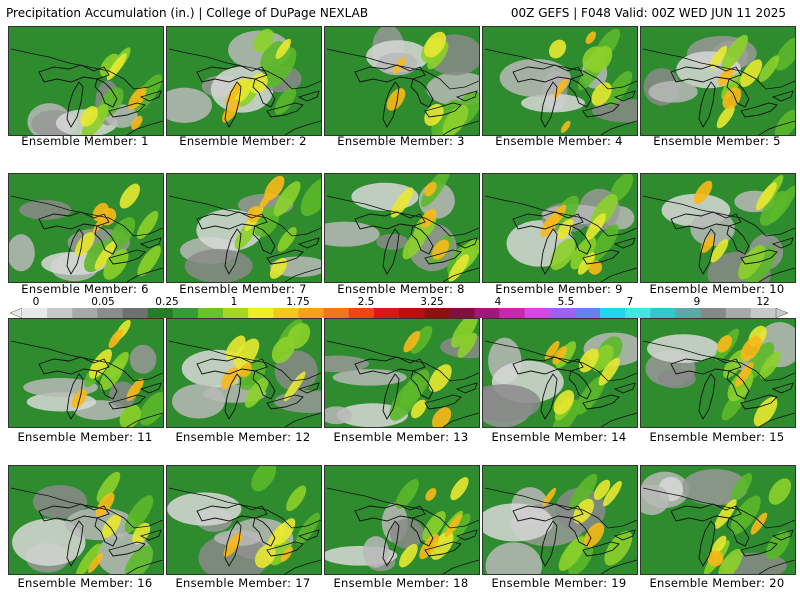  I want to click on ensemble-member-label: Ensemble Member: 8, so click(401, 289).